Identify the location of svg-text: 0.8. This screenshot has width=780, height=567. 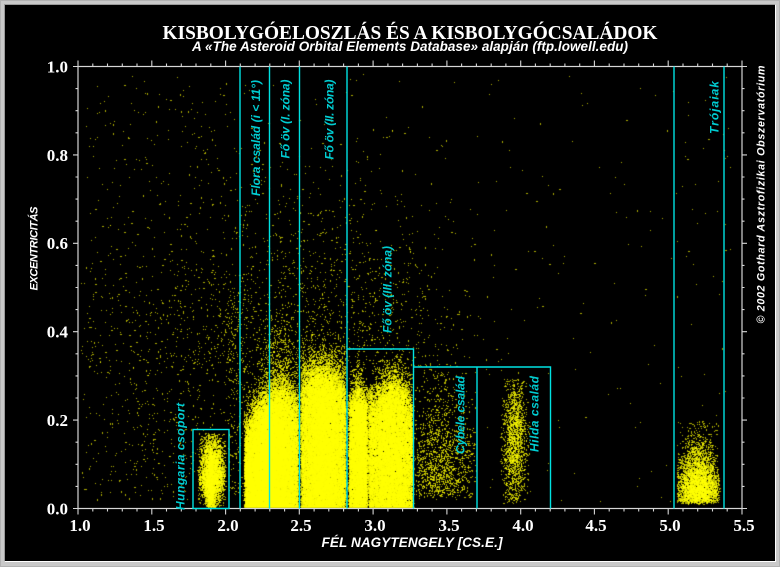
(57, 155).